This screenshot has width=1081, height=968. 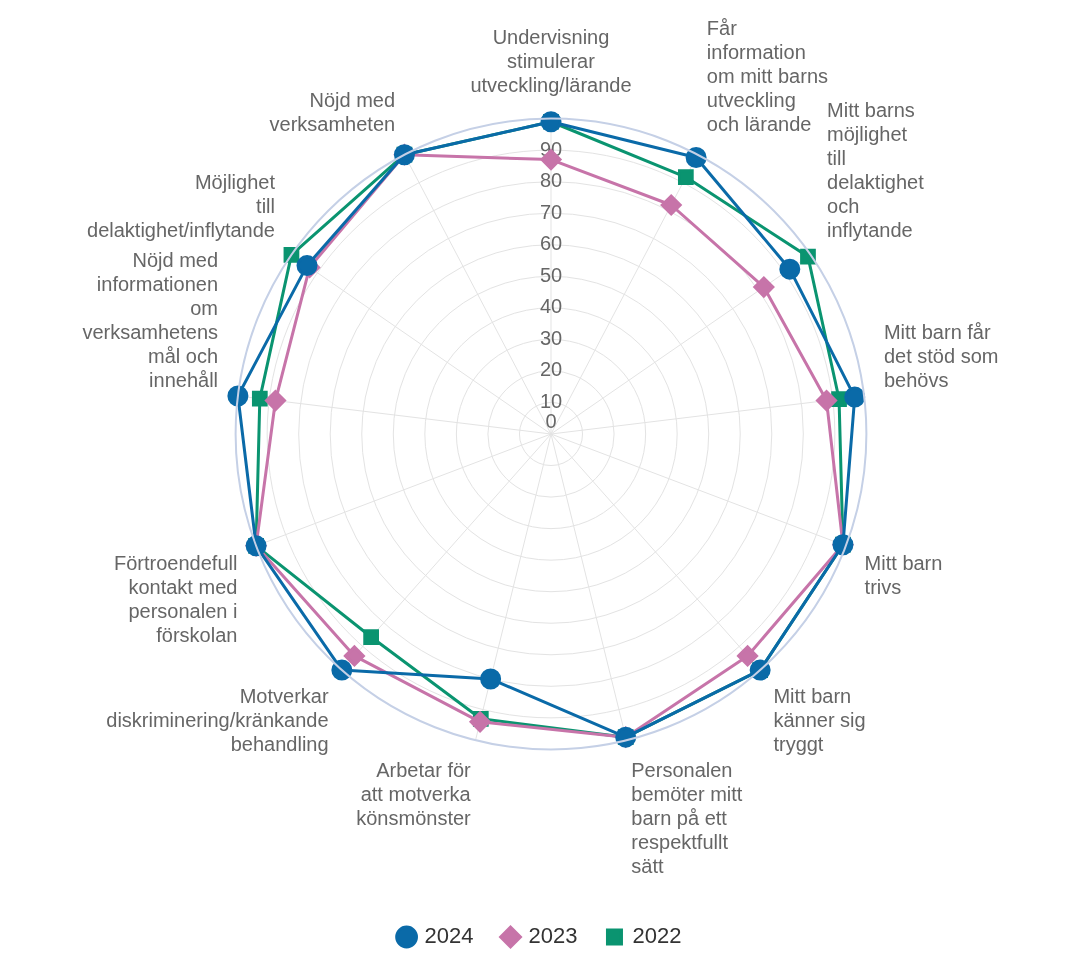 I want to click on spoke-label: Motverkar diskriminering/kränkande behandling, so click(x=217, y=719).